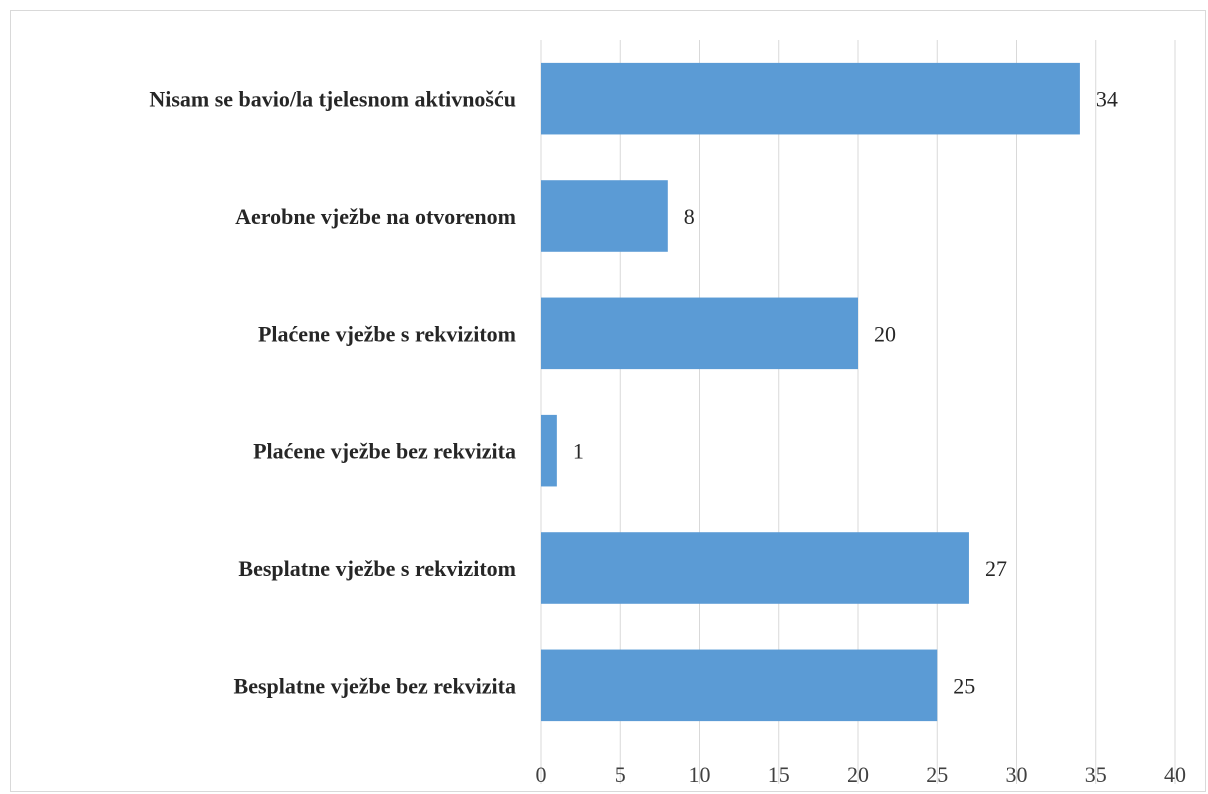 This screenshot has width=1208, height=794. What do you see at coordinates (996, 568) in the screenshot?
I see `value-label-besplatne-vjezbe-s-rekvizitom: 27` at bounding box center [996, 568].